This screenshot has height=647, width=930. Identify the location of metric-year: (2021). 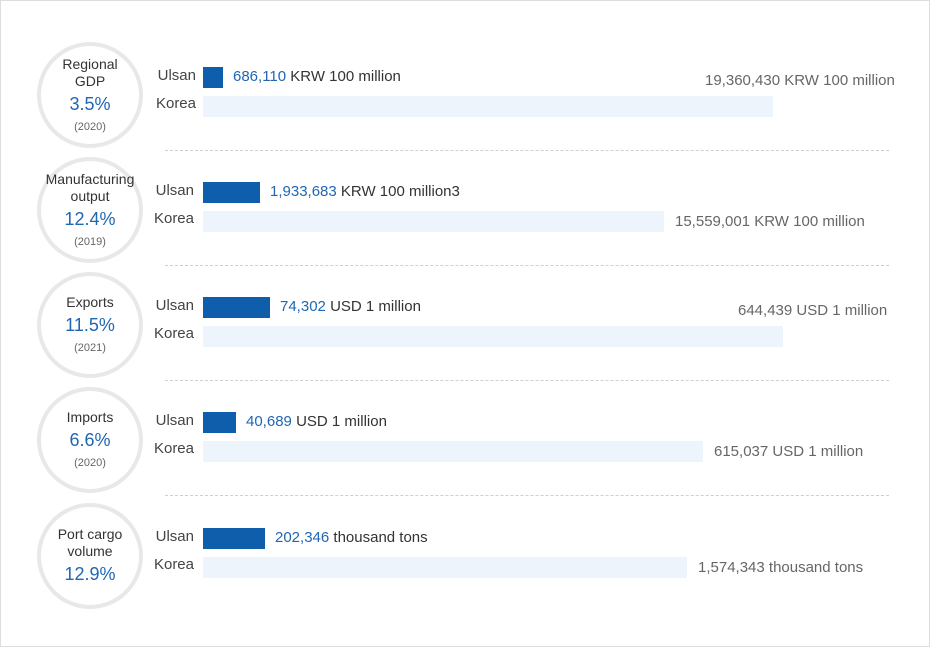
(90, 348).